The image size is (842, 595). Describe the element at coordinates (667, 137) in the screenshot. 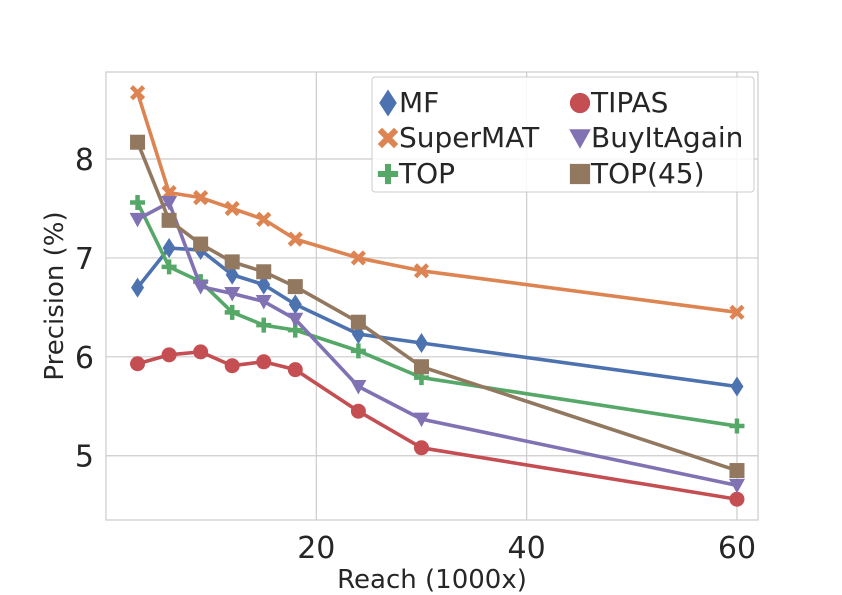

I see `legend-label: BuyItAgain` at that location.